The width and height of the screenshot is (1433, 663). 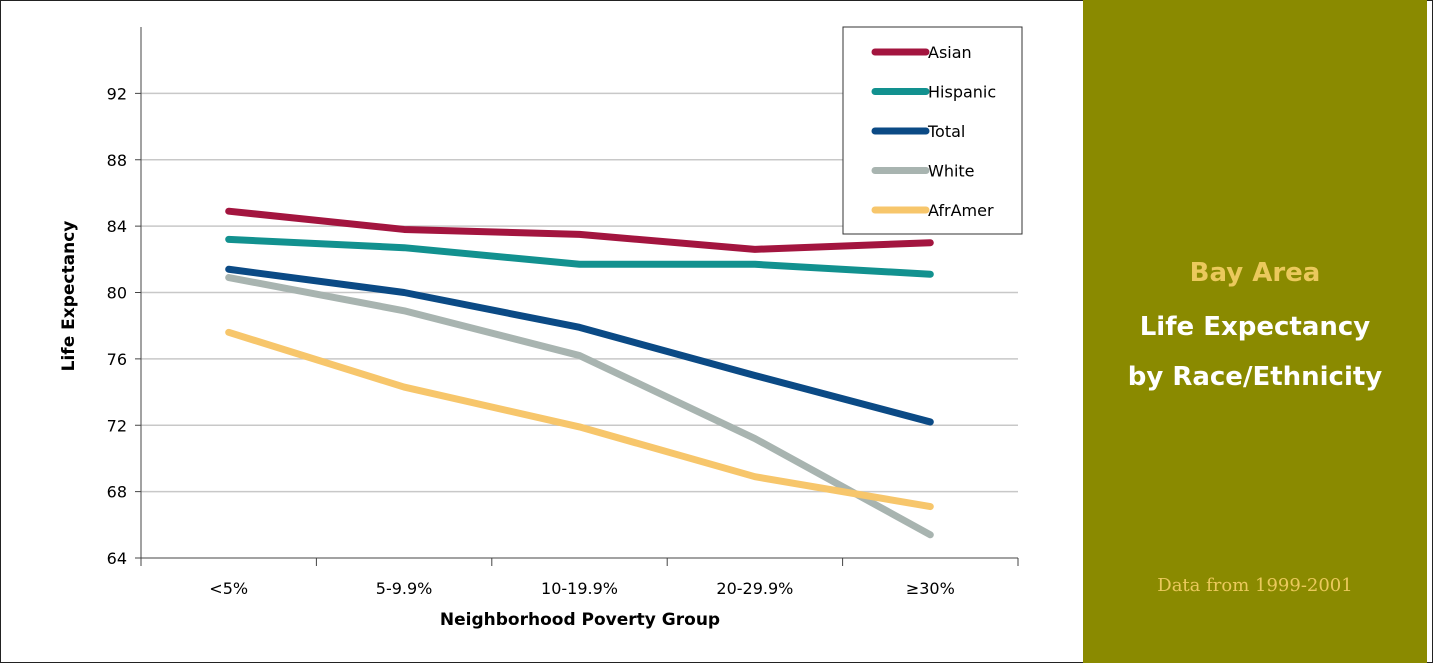 I want to click on legend-label-hispanic: Hispanic, so click(x=962, y=92).